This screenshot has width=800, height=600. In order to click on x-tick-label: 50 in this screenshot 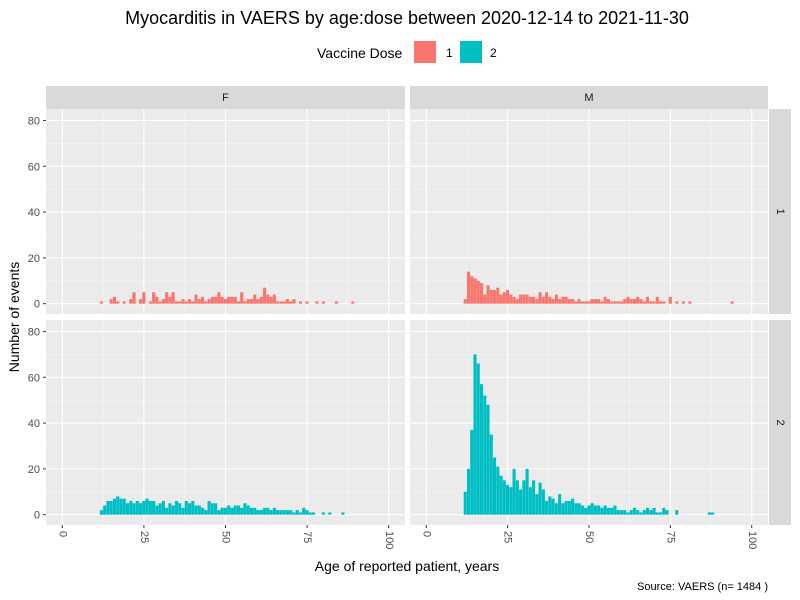, I will do `click(589, 537)`.